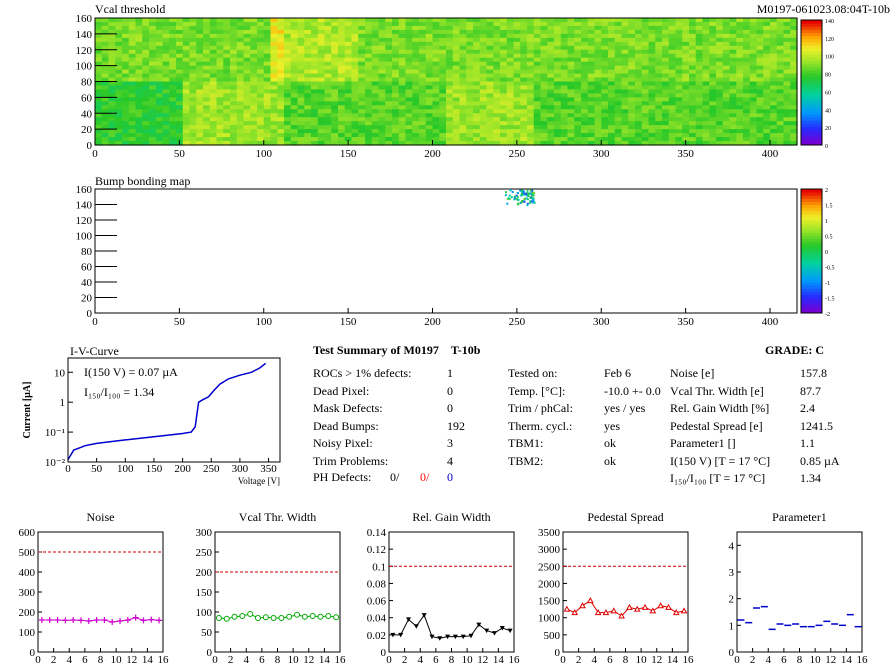 Image resolution: width=896 pixels, height=672 pixels. Describe the element at coordinates (125, 469) in the screenshot. I see `x-tick-label: 100` at that location.